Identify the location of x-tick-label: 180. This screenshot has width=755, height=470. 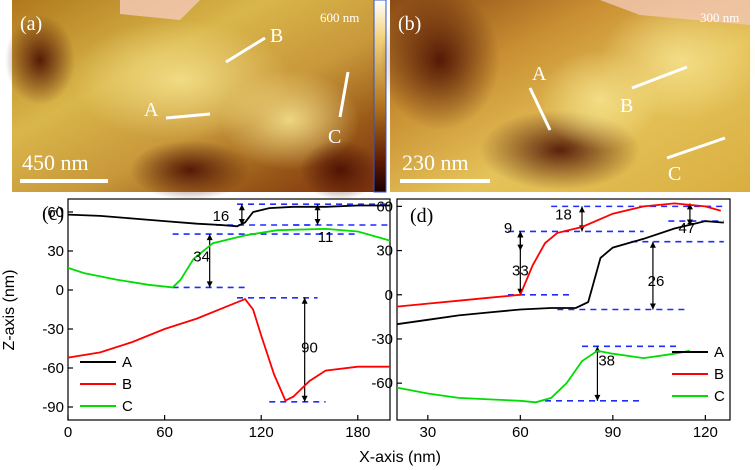
(357, 432).